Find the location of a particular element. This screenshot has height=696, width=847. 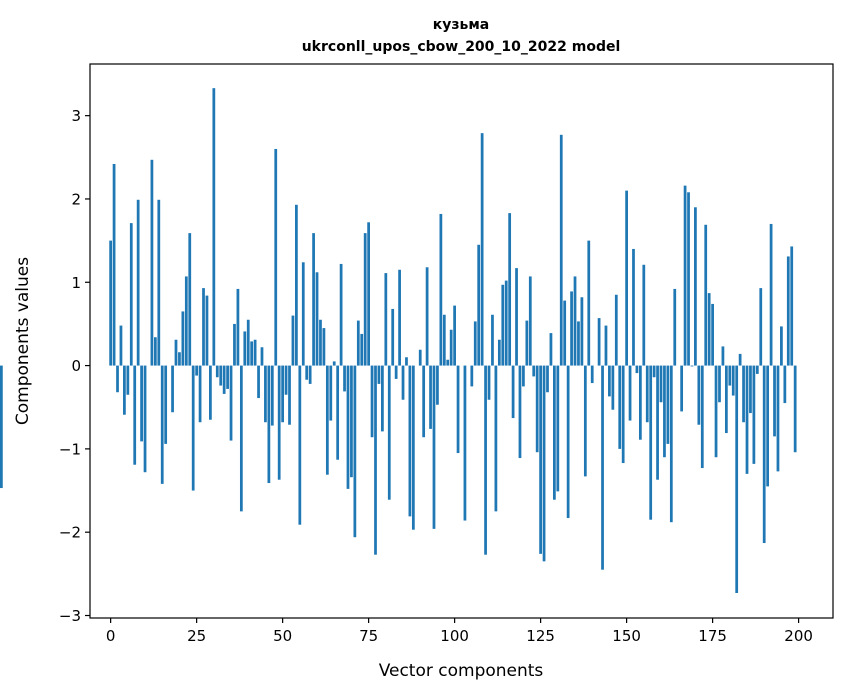

y-tick-label: −3 is located at coordinates (70, 616).